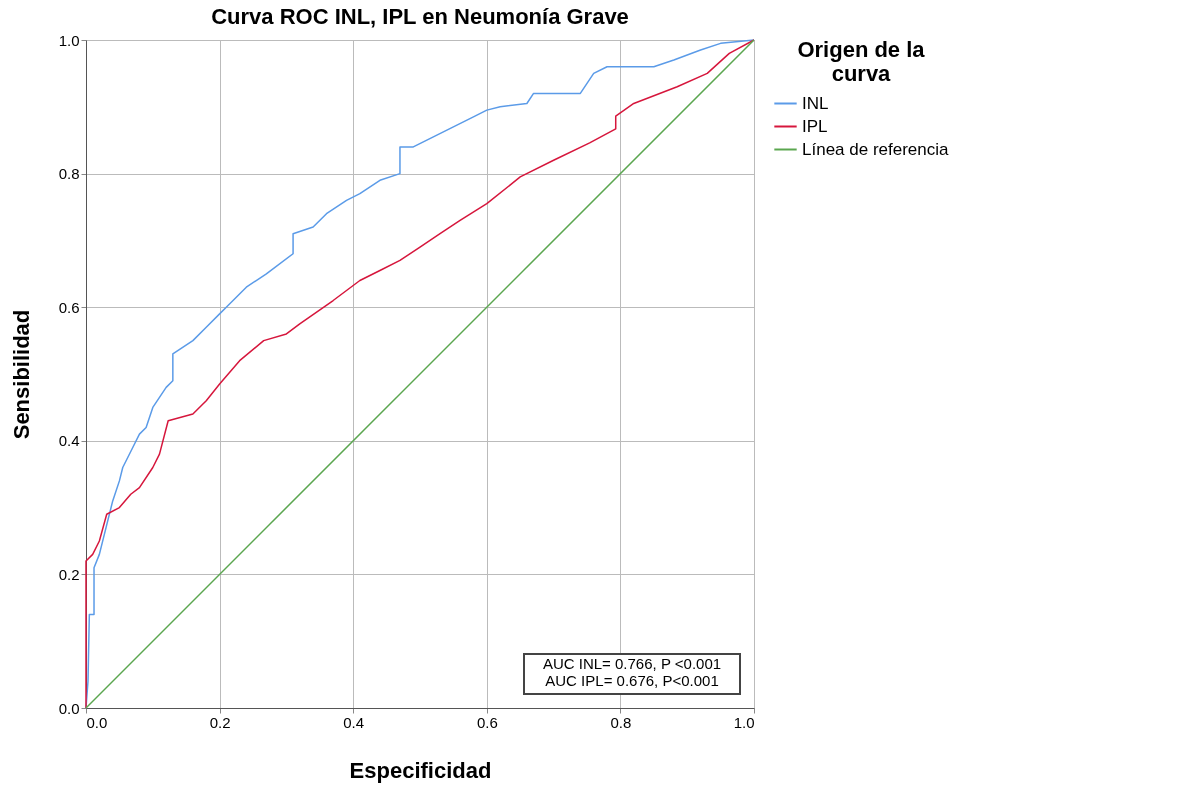 The width and height of the screenshot is (1192, 801). Describe the element at coordinates (876, 149) in the screenshot. I see `legend-label: Línea de referencia` at that location.